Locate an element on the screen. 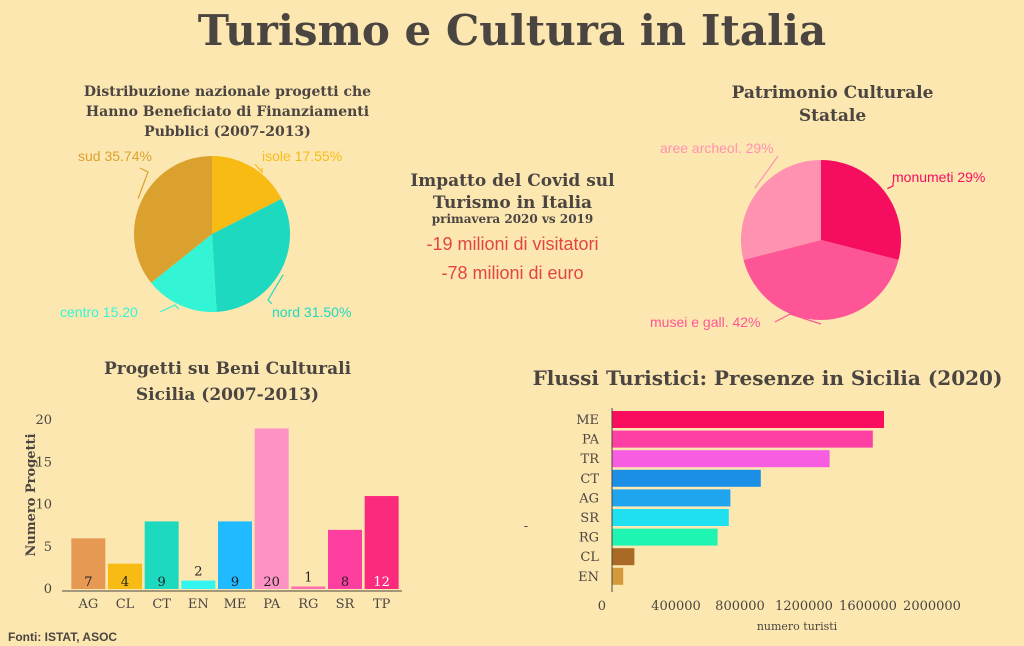 The height and width of the screenshot is (646, 1024). bar-xtick-label: CT is located at coordinates (161, 604).